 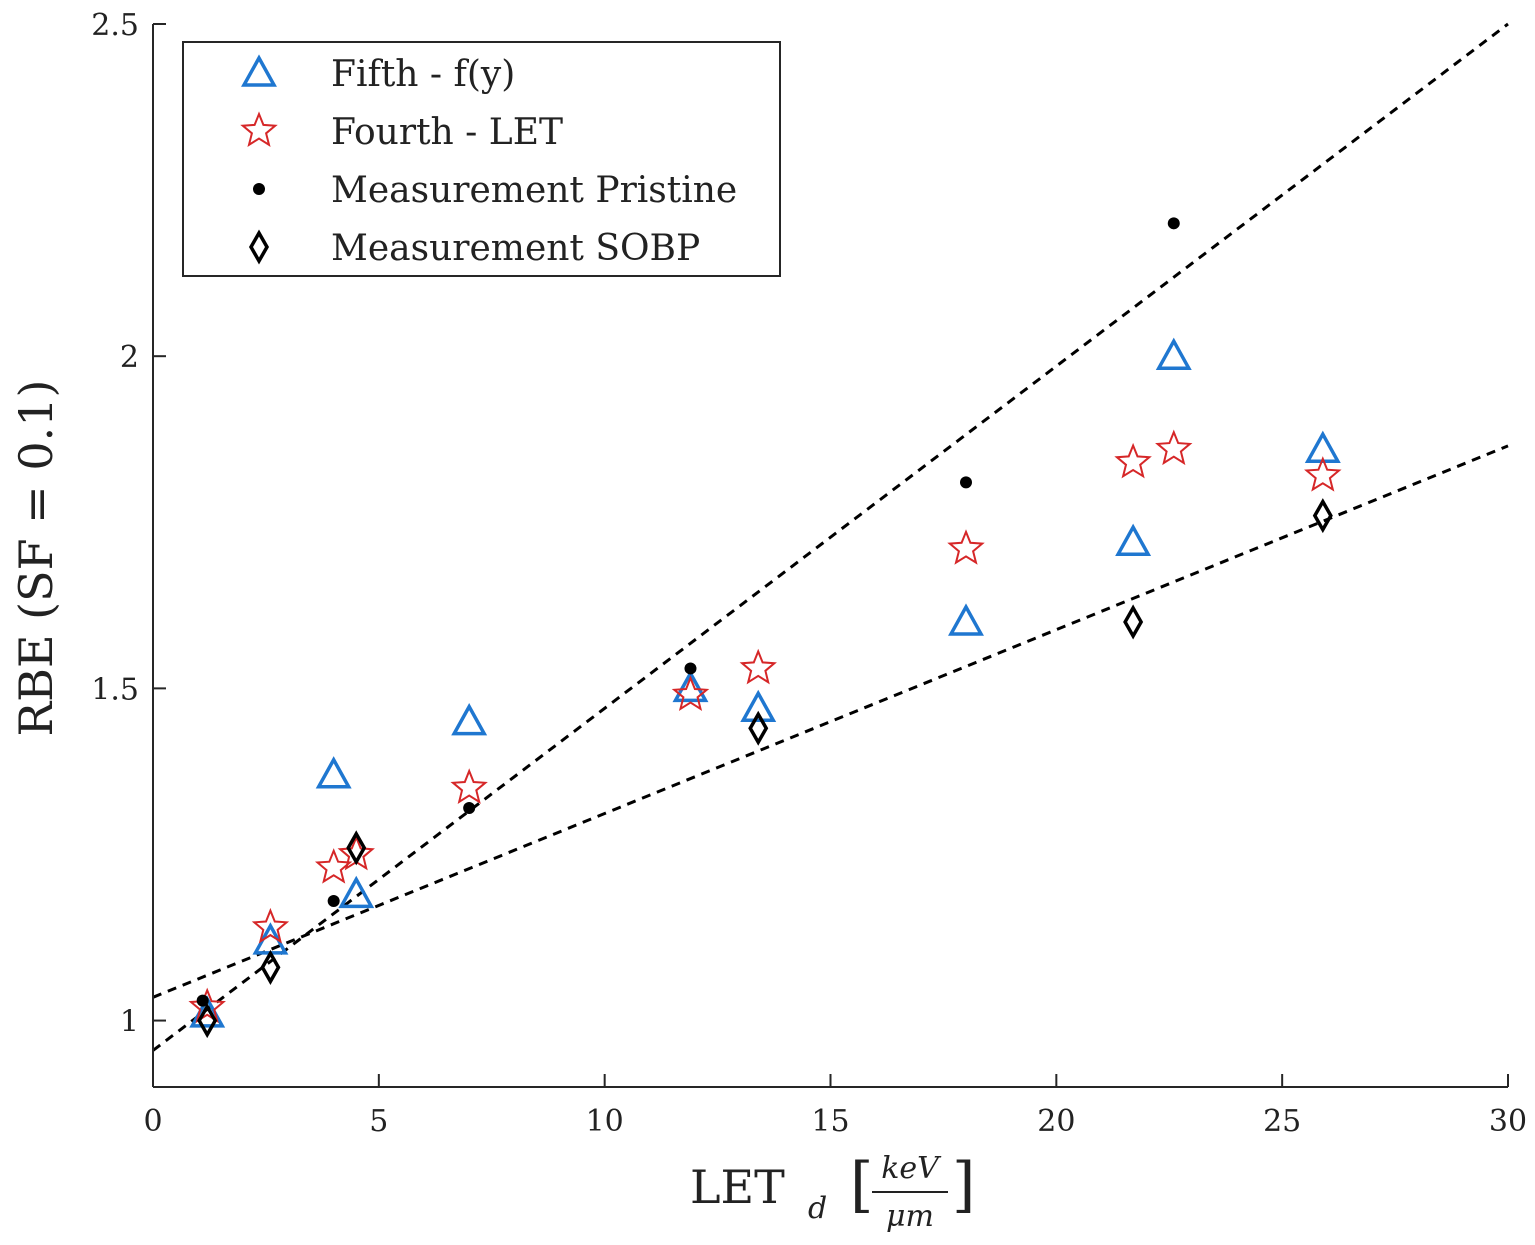 What do you see at coordinates (963, 1185) in the screenshot?
I see `x-axis-label-close-bracket: ]` at bounding box center [963, 1185].